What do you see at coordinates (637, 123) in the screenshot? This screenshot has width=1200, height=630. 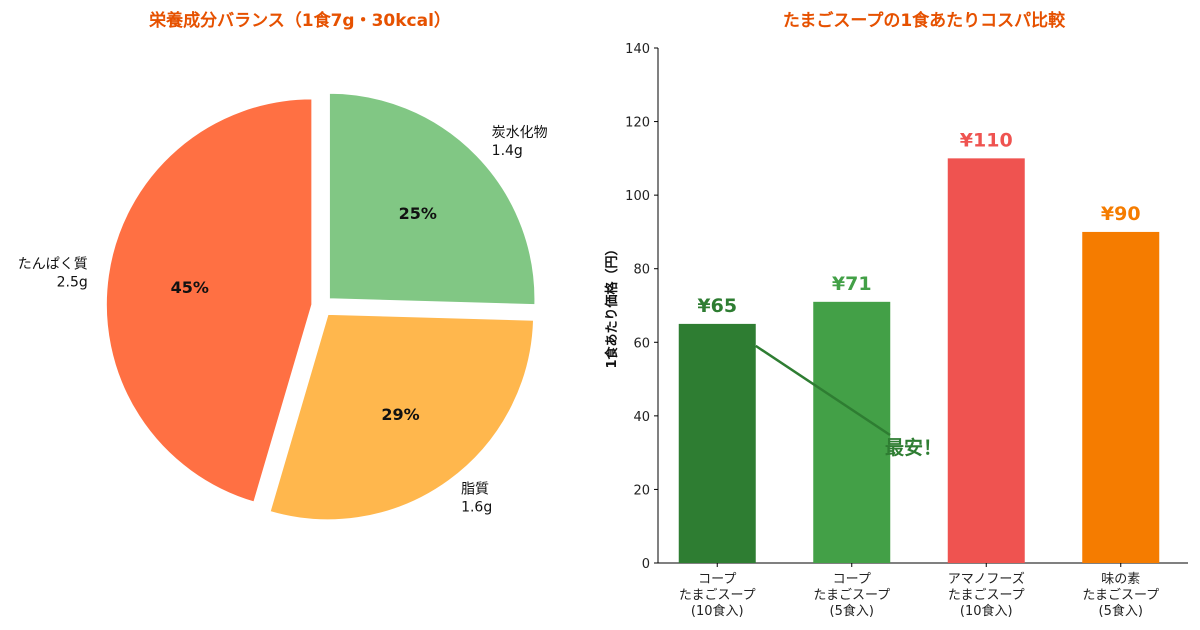 I see `y-tick-label: 120` at bounding box center [637, 123].